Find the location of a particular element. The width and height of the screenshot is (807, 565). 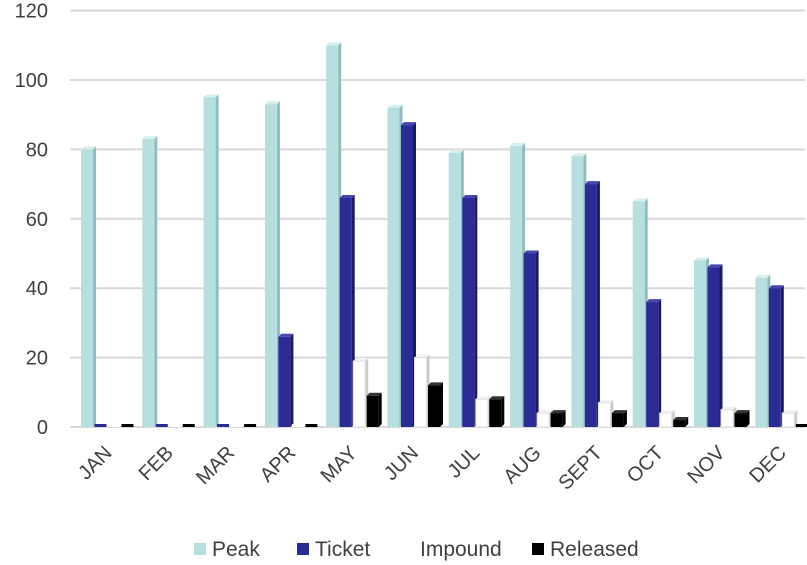

bar-released-aug is located at coordinates (558, 418).